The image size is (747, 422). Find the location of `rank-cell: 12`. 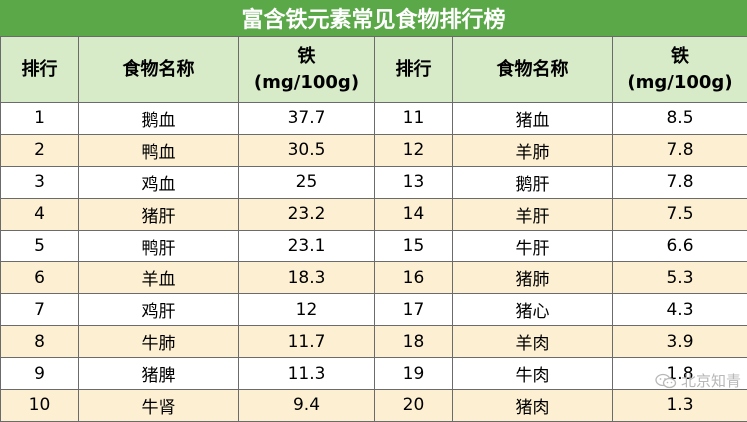

rank-cell: 12 is located at coordinates (414, 150).